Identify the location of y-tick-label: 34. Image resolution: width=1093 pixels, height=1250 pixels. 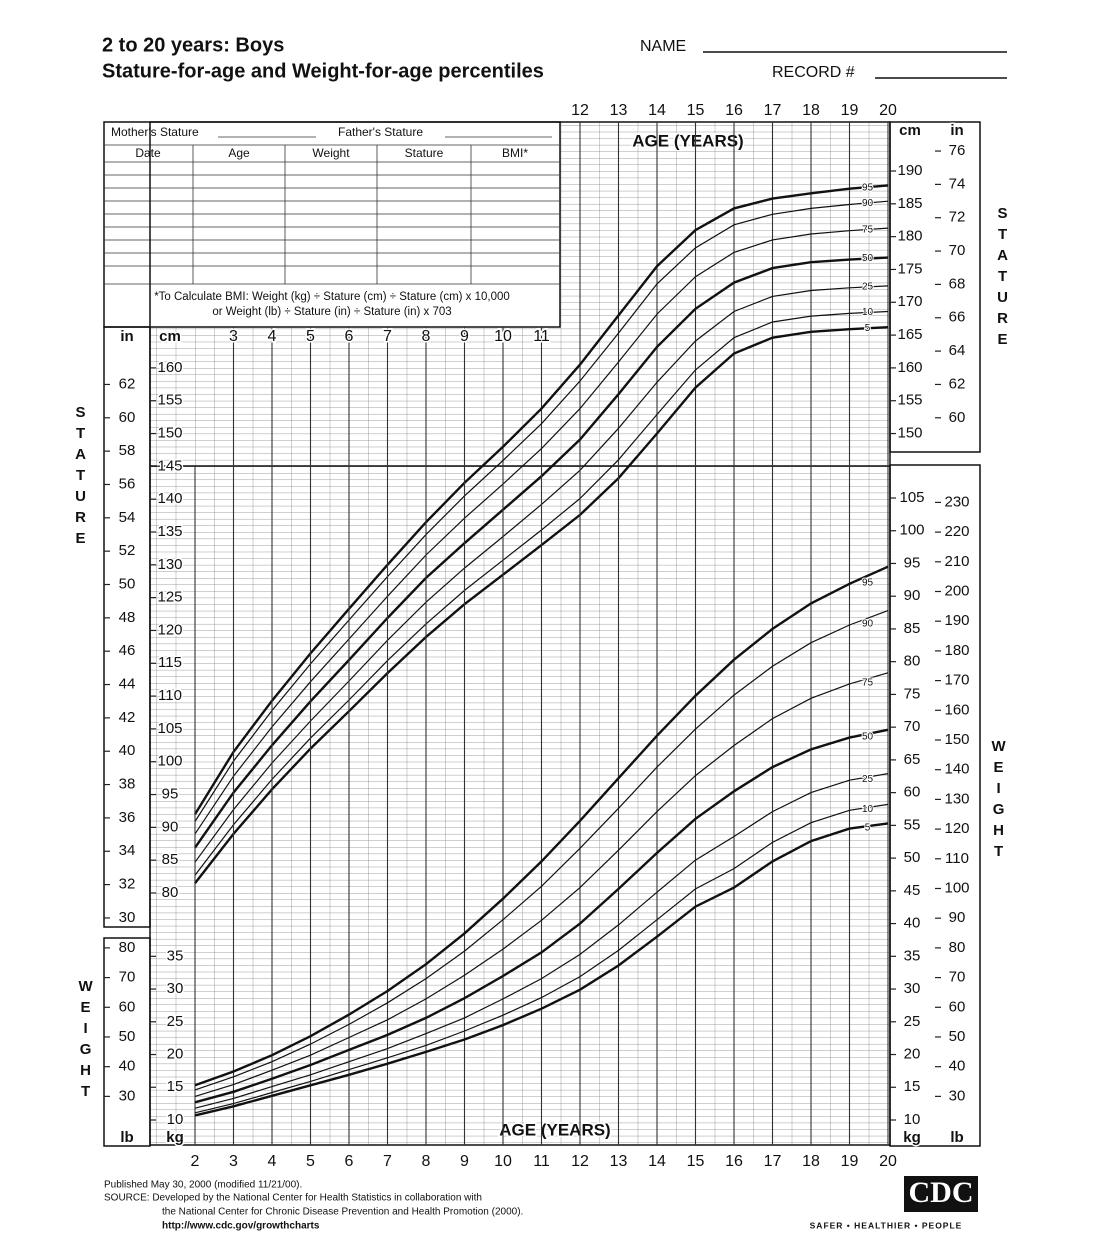
(127, 850).